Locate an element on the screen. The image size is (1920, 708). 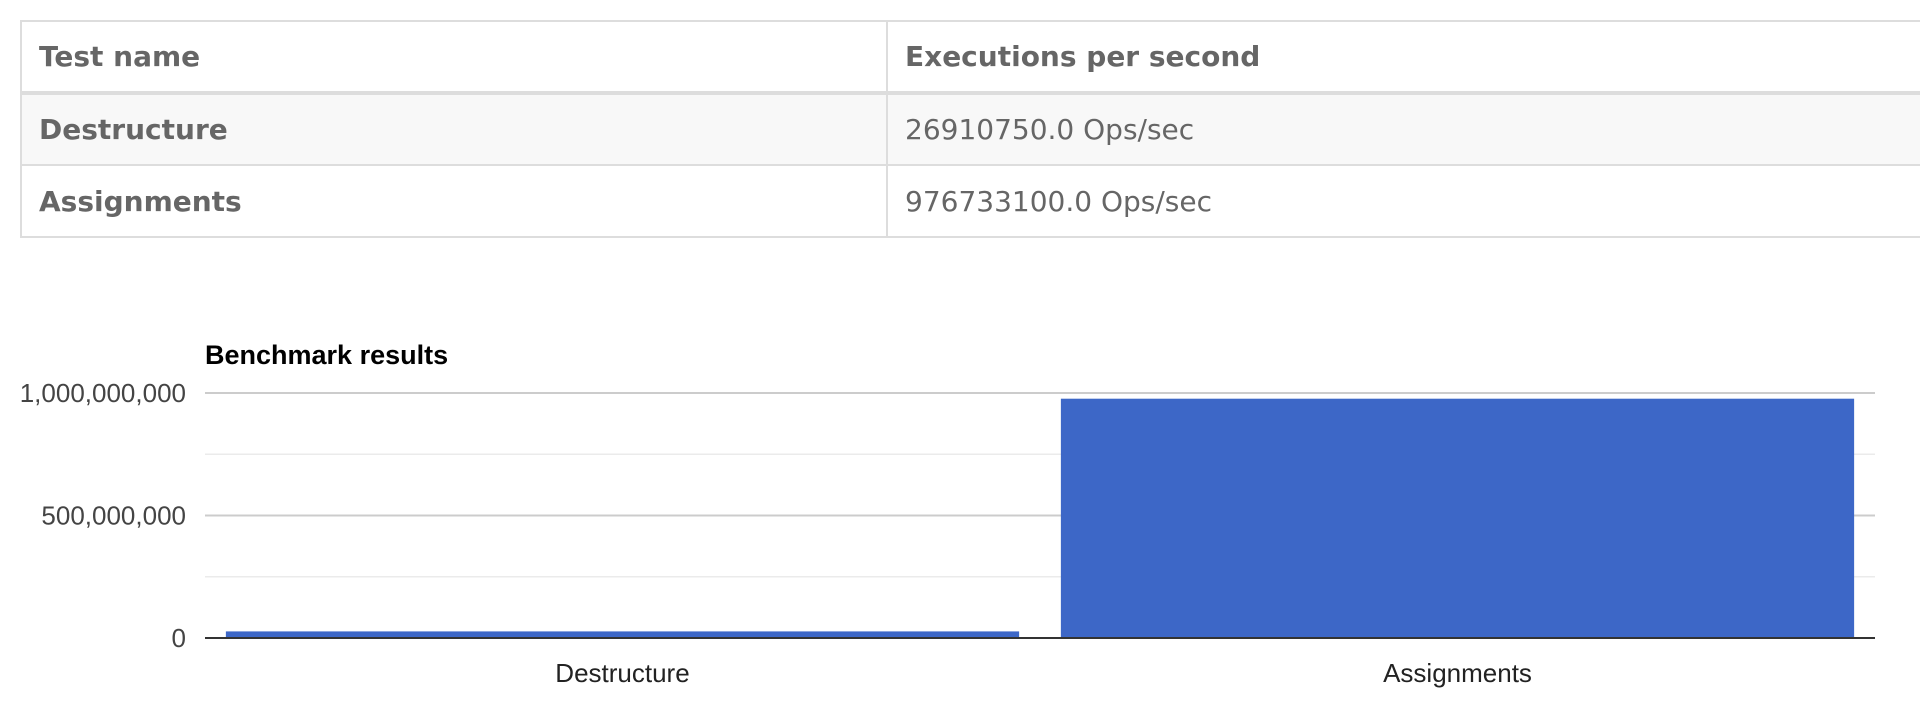
y-tick-label: 0 is located at coordinates (179, 638).